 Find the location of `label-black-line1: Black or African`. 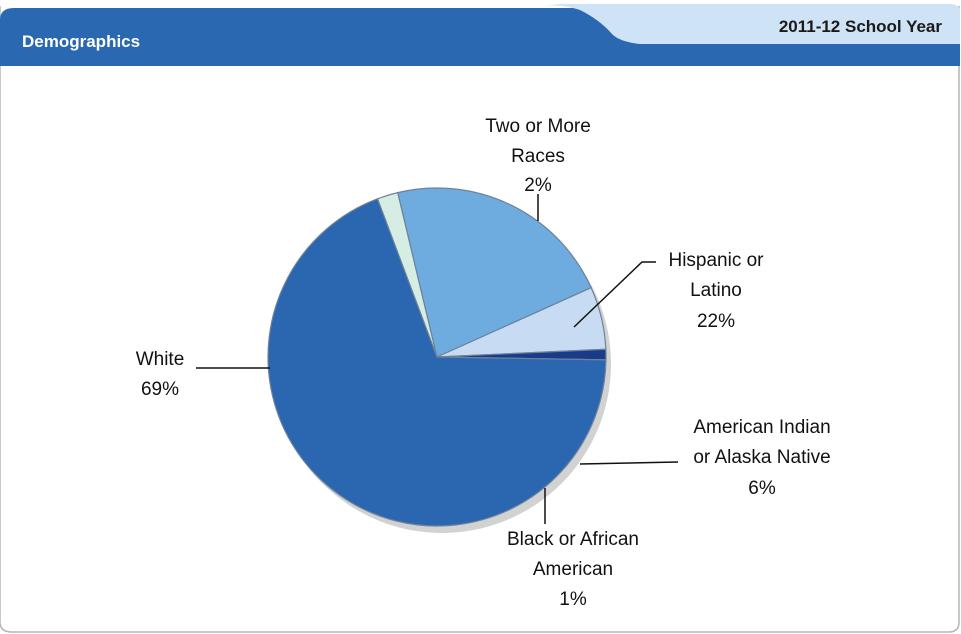

label-black-line1: Black or African is located at coordinates (573, 539).